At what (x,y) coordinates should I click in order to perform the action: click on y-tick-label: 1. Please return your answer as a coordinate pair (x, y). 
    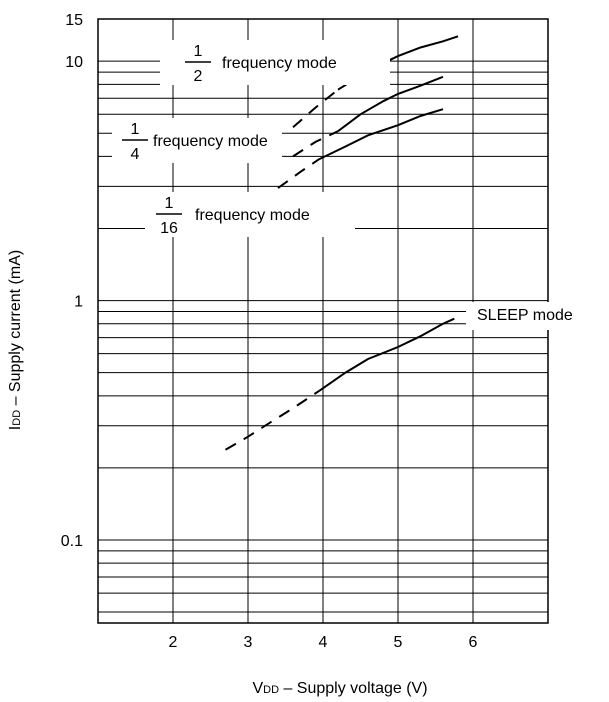
    Looking at the image, I should click on (78, 302).